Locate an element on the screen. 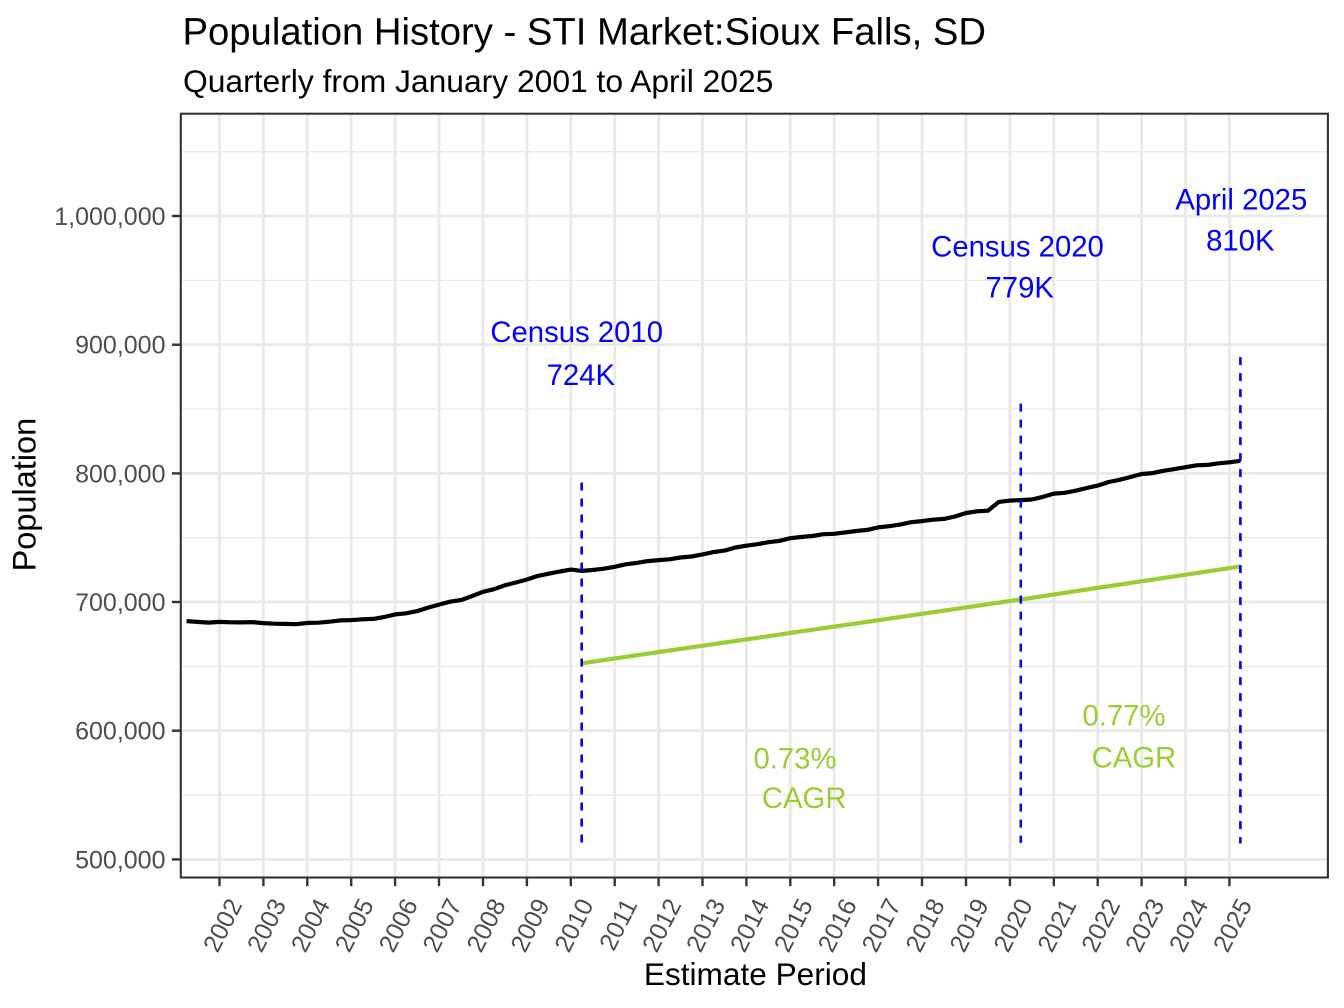 Image resolution: width=1344 pixels, height=1008 pixels. svg-text: 500,000 is located at coordinates (120, 860).